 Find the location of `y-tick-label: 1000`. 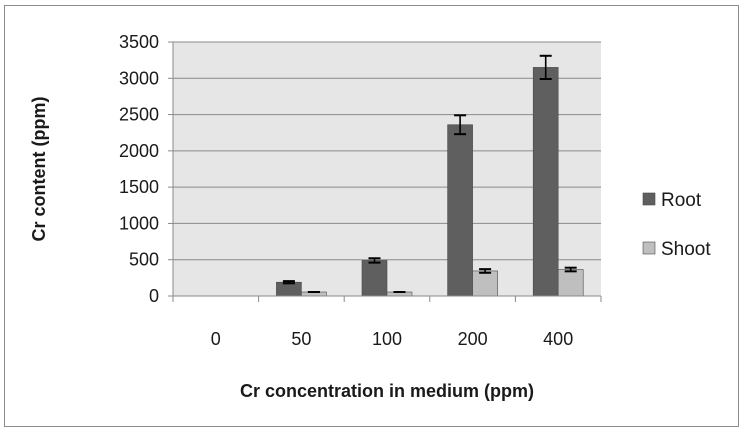

y-tick-label: 1000 is located at coordinates (139, 223).